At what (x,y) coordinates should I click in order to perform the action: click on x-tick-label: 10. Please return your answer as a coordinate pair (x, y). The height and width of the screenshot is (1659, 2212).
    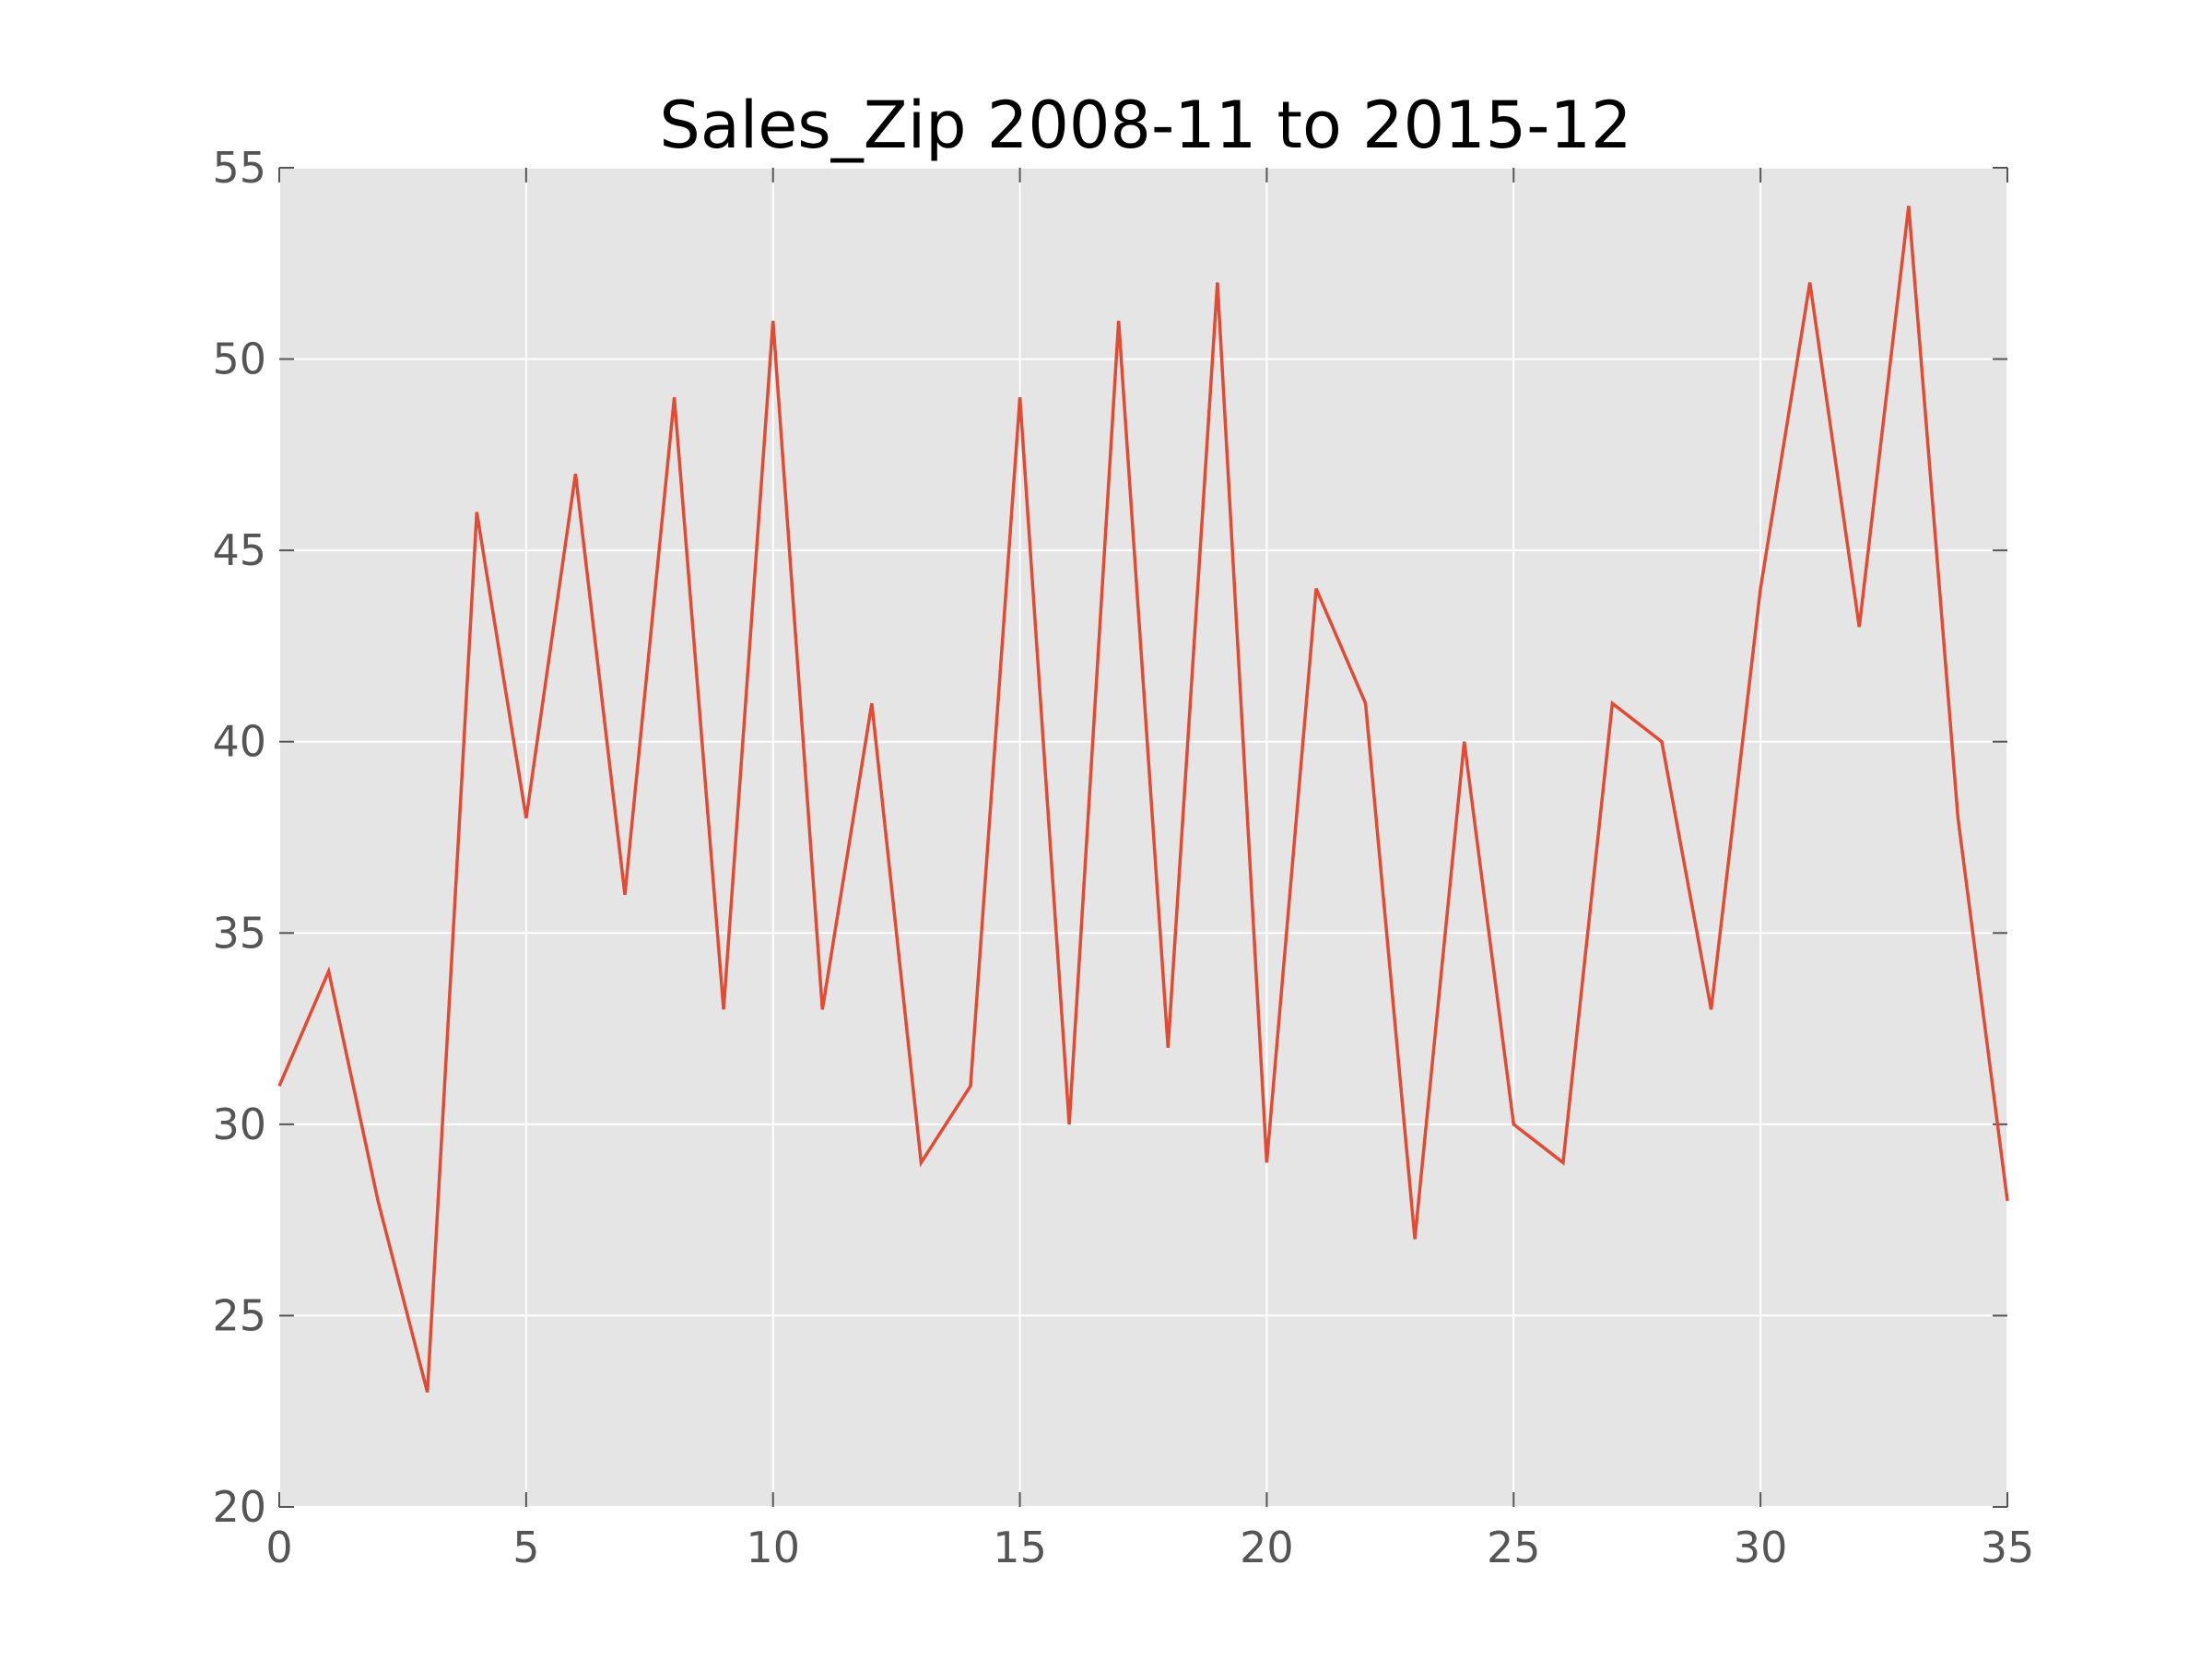
    Looking at the image, I should click on (773, 1547).